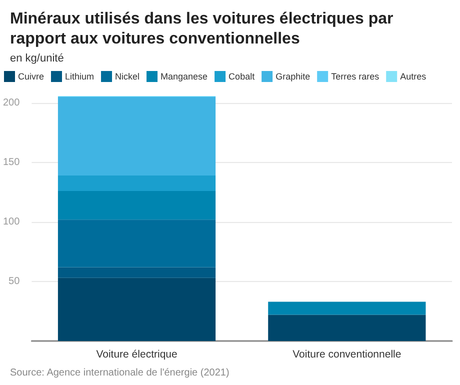  I want to click on y-tick-label: 50, so click(14, 281).